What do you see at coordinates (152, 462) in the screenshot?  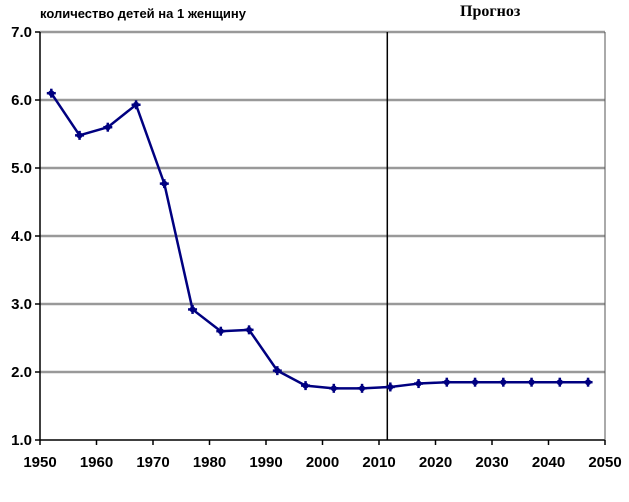 I see `x-tick-label: 1970` at bounding box center [152, 462].